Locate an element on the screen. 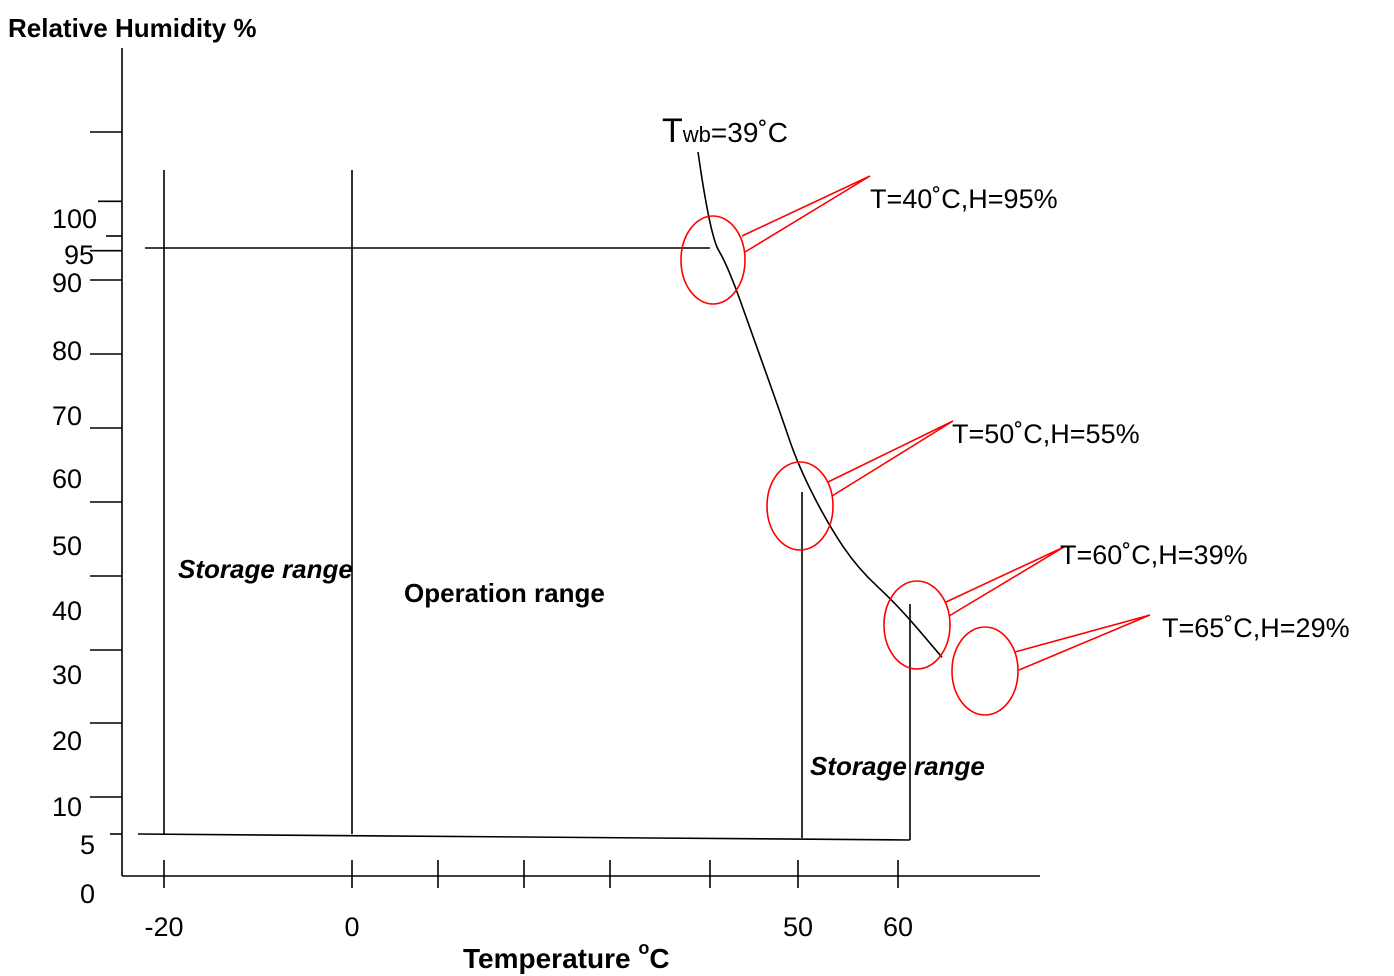 The width and height of the screenshot is (1394, 976). y-tick-label-40: 40 is located at coordinates (67, 611).